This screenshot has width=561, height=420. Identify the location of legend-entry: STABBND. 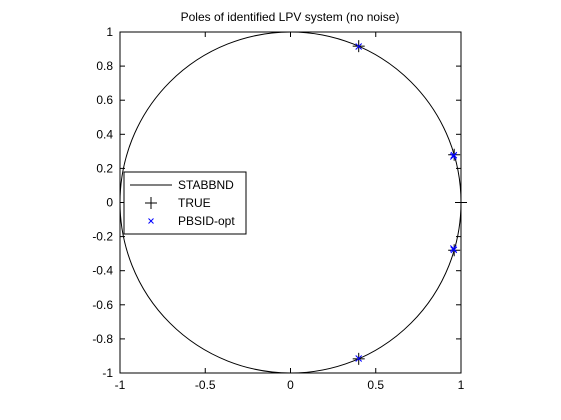
(182, 185).